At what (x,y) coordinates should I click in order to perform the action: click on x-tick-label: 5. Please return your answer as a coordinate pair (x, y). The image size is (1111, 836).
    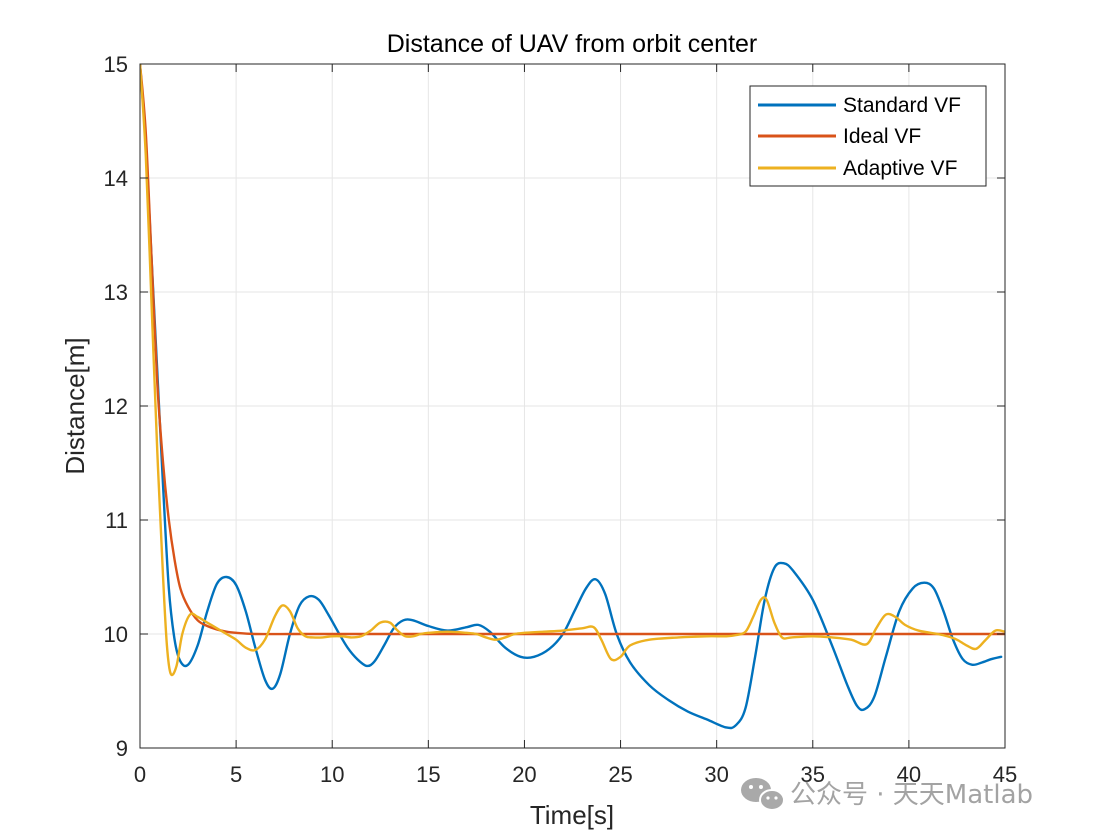
    Looking at the image, I should click on (236, 774).